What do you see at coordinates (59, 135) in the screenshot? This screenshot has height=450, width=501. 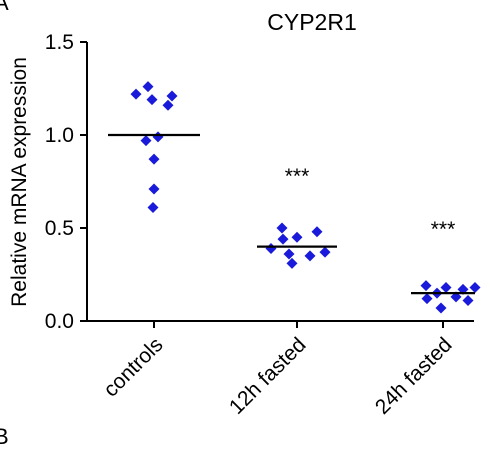 I see `y-tick-label: 1.0` at bounding box center [59, 135].